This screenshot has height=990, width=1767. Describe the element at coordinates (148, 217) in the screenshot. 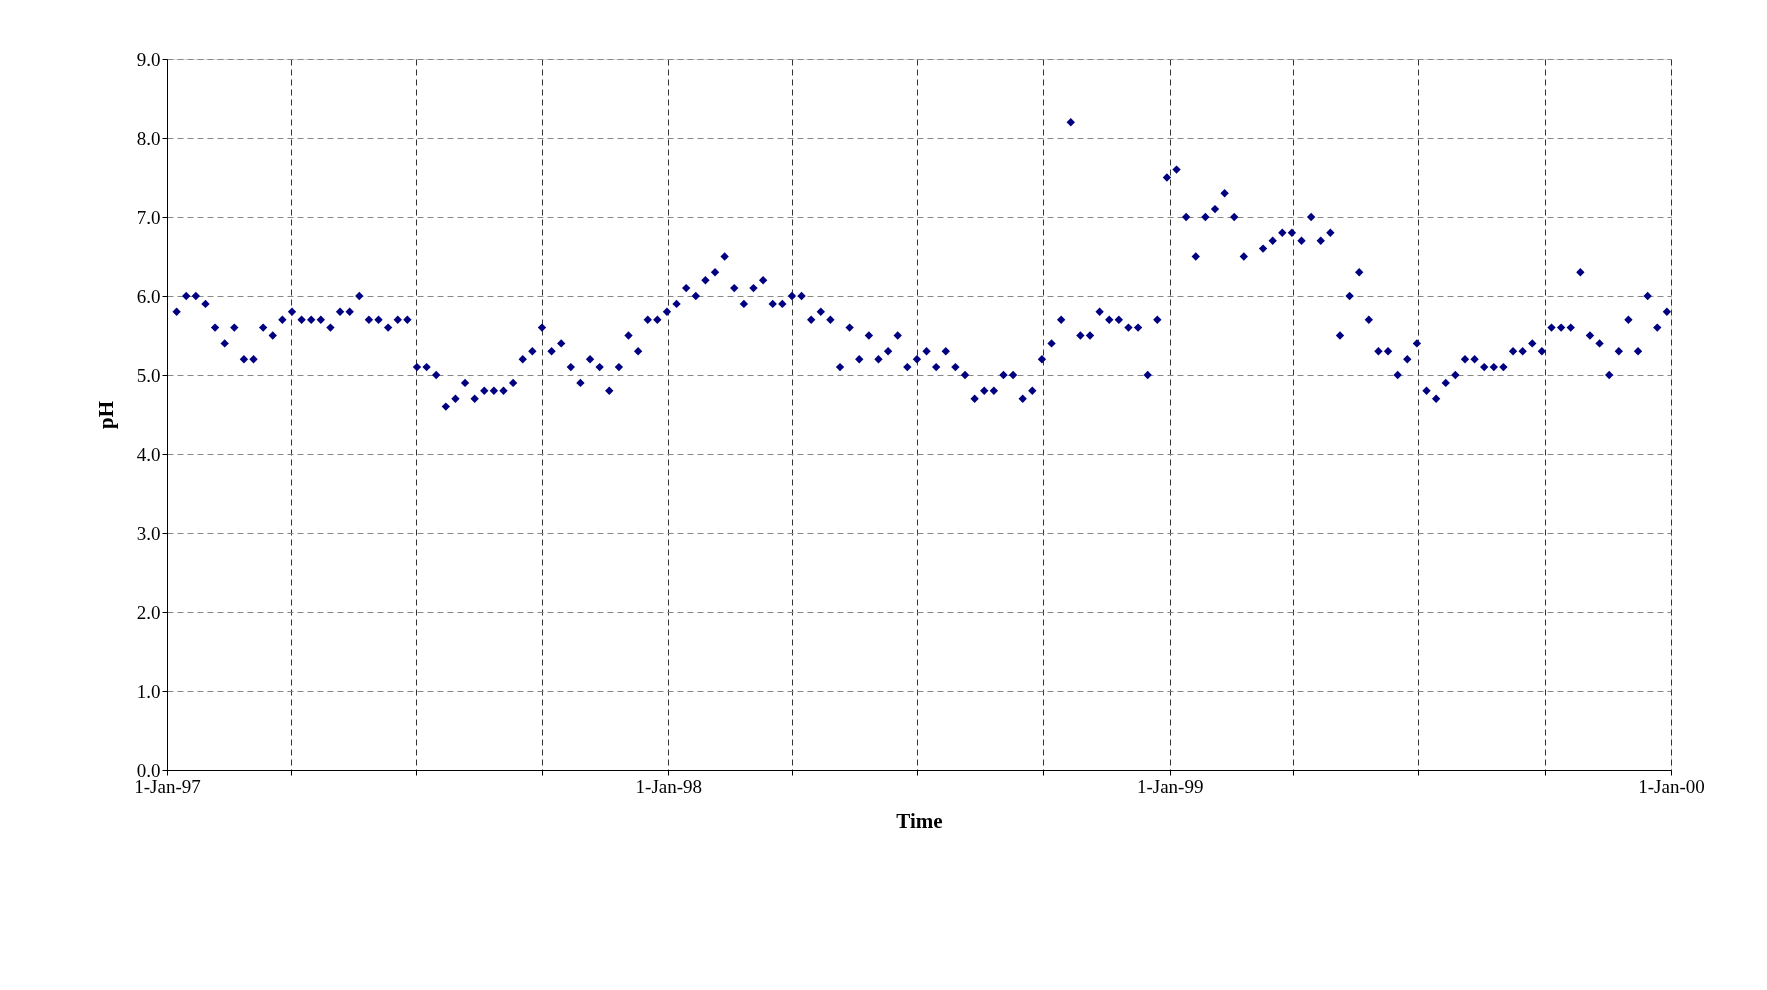

I see `y-tick-label: 7.0` at that location.